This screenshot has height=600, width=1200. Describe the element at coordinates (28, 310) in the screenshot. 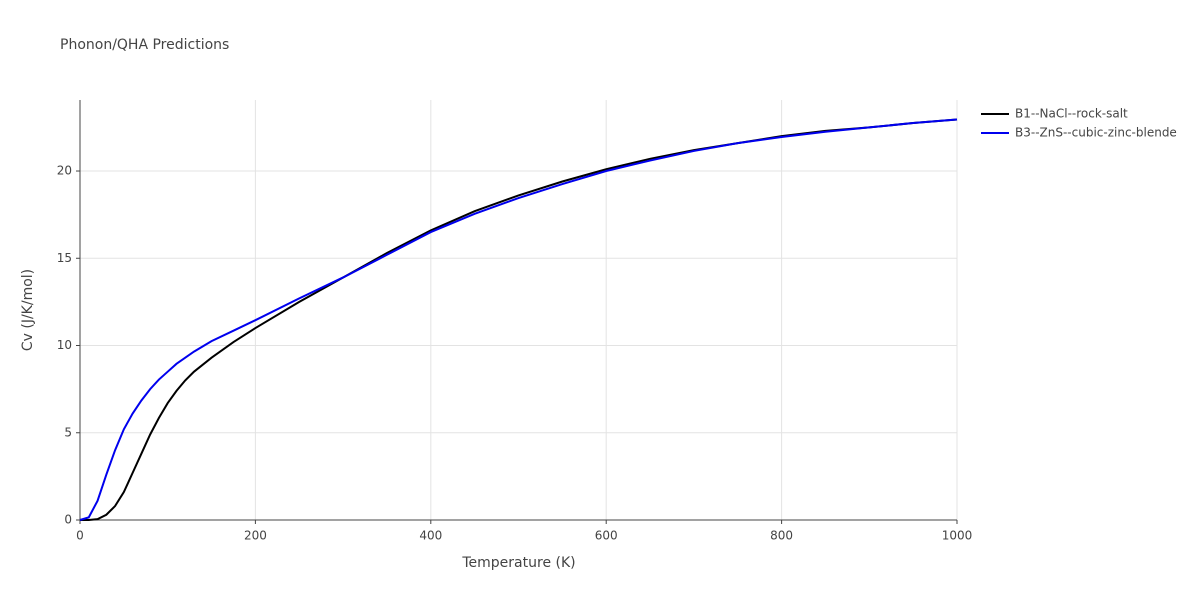

I see `y-axis-label: Cv (J/K/mol)` at that location.